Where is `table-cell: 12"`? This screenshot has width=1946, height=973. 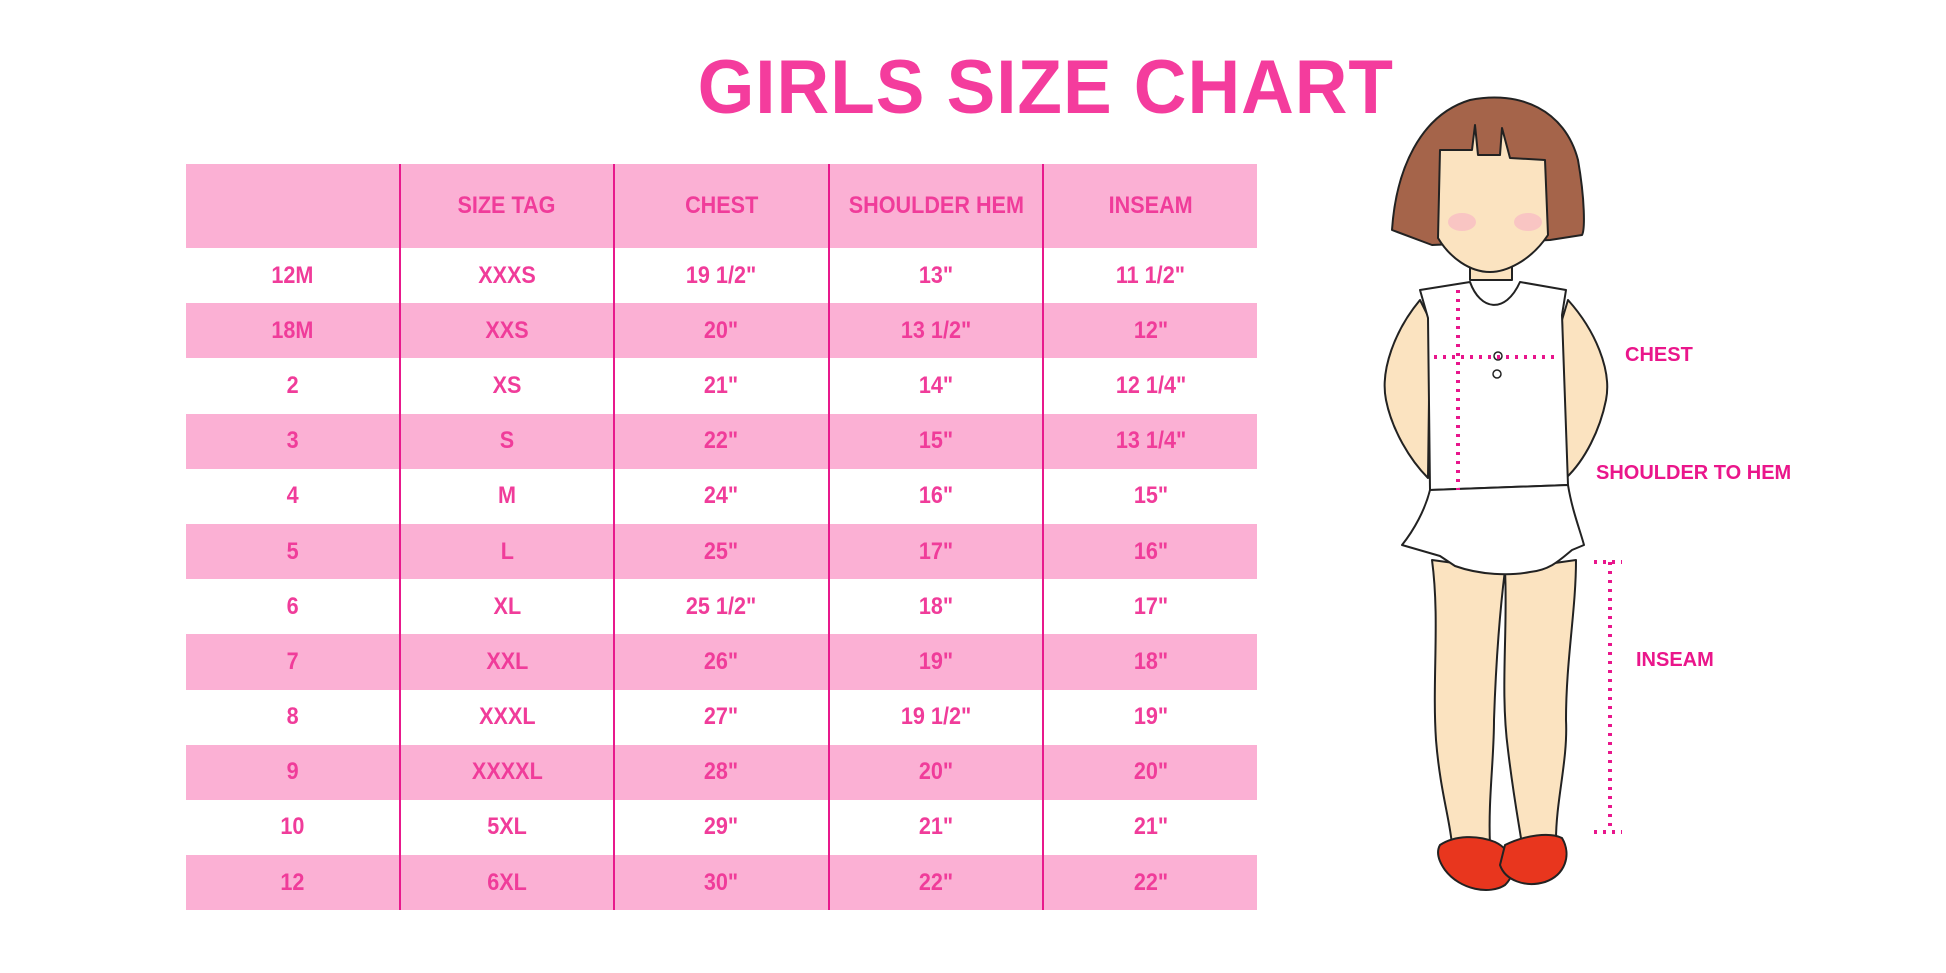 table-cell: 12" is located at coordinates (1149, 331).